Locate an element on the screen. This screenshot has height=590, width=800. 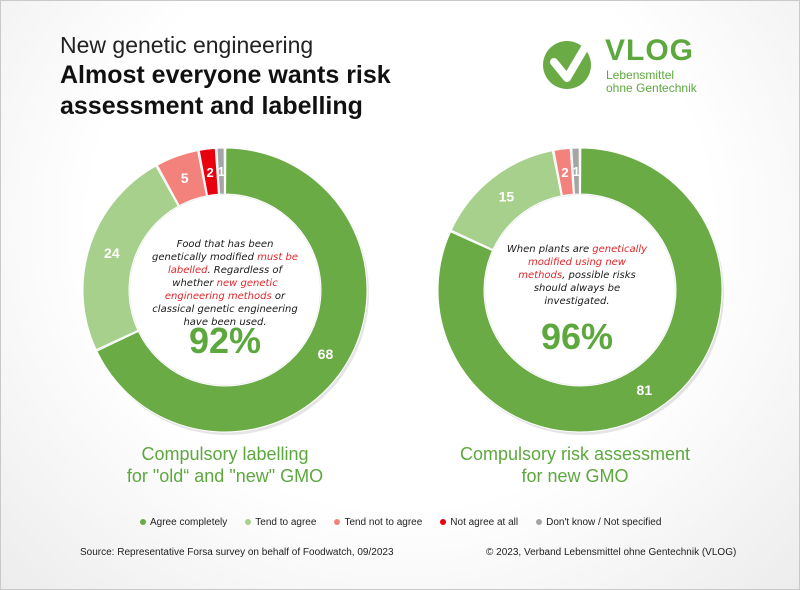
chart2-title-line1: Compulsory risk assessment is located at coordinates (575, 454).